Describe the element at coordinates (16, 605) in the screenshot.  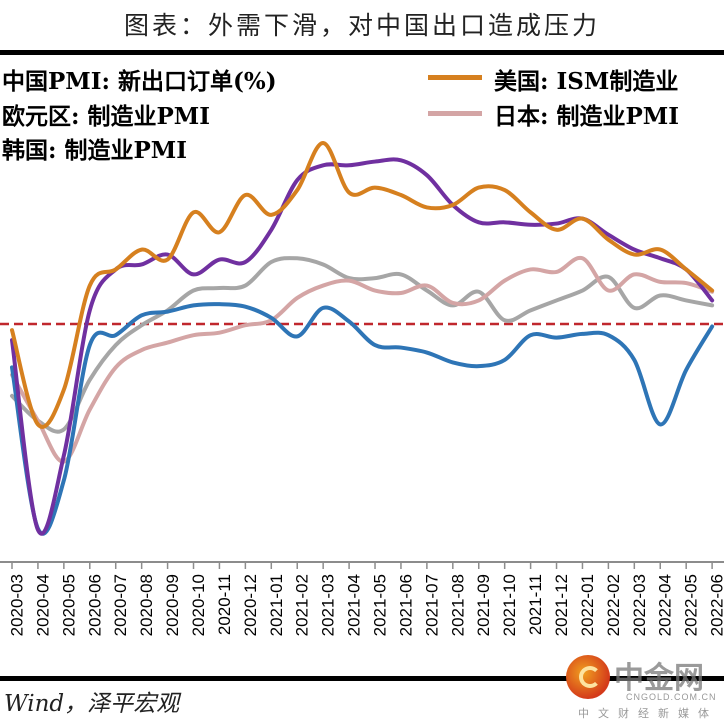
I see `x-tick-label: 2020-03` at that location.